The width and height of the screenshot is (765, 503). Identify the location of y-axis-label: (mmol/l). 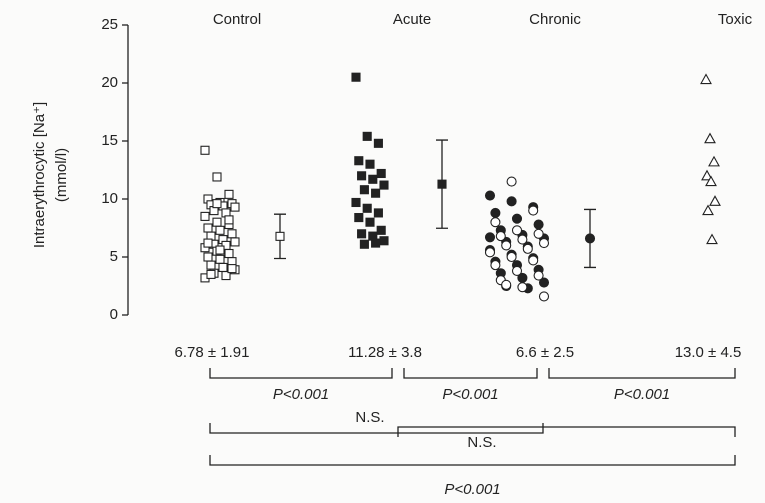
(61, 175).